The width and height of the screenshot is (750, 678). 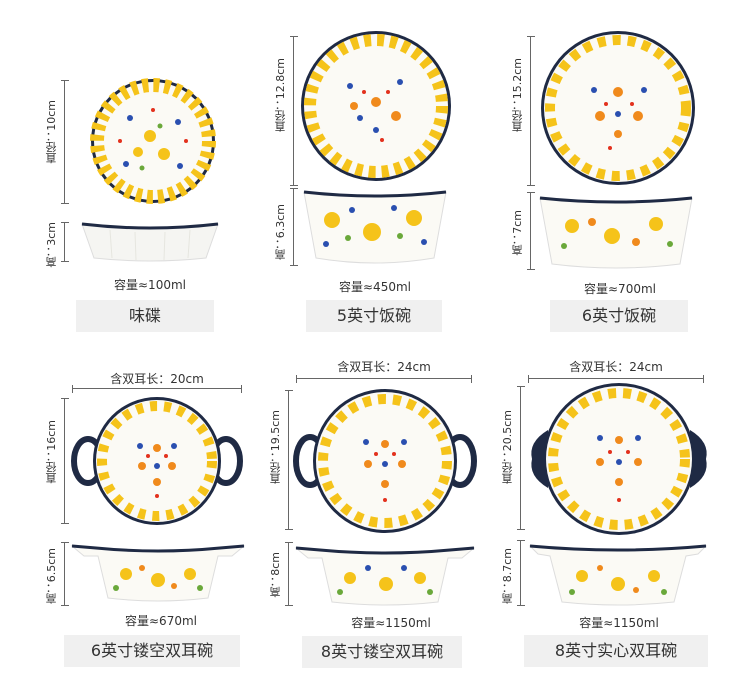 What do you see at coordinates (616, 651) in the screenshot?
I see `product-name-label: 8英寸实心双耳碗` at bounding box center [616, 651].